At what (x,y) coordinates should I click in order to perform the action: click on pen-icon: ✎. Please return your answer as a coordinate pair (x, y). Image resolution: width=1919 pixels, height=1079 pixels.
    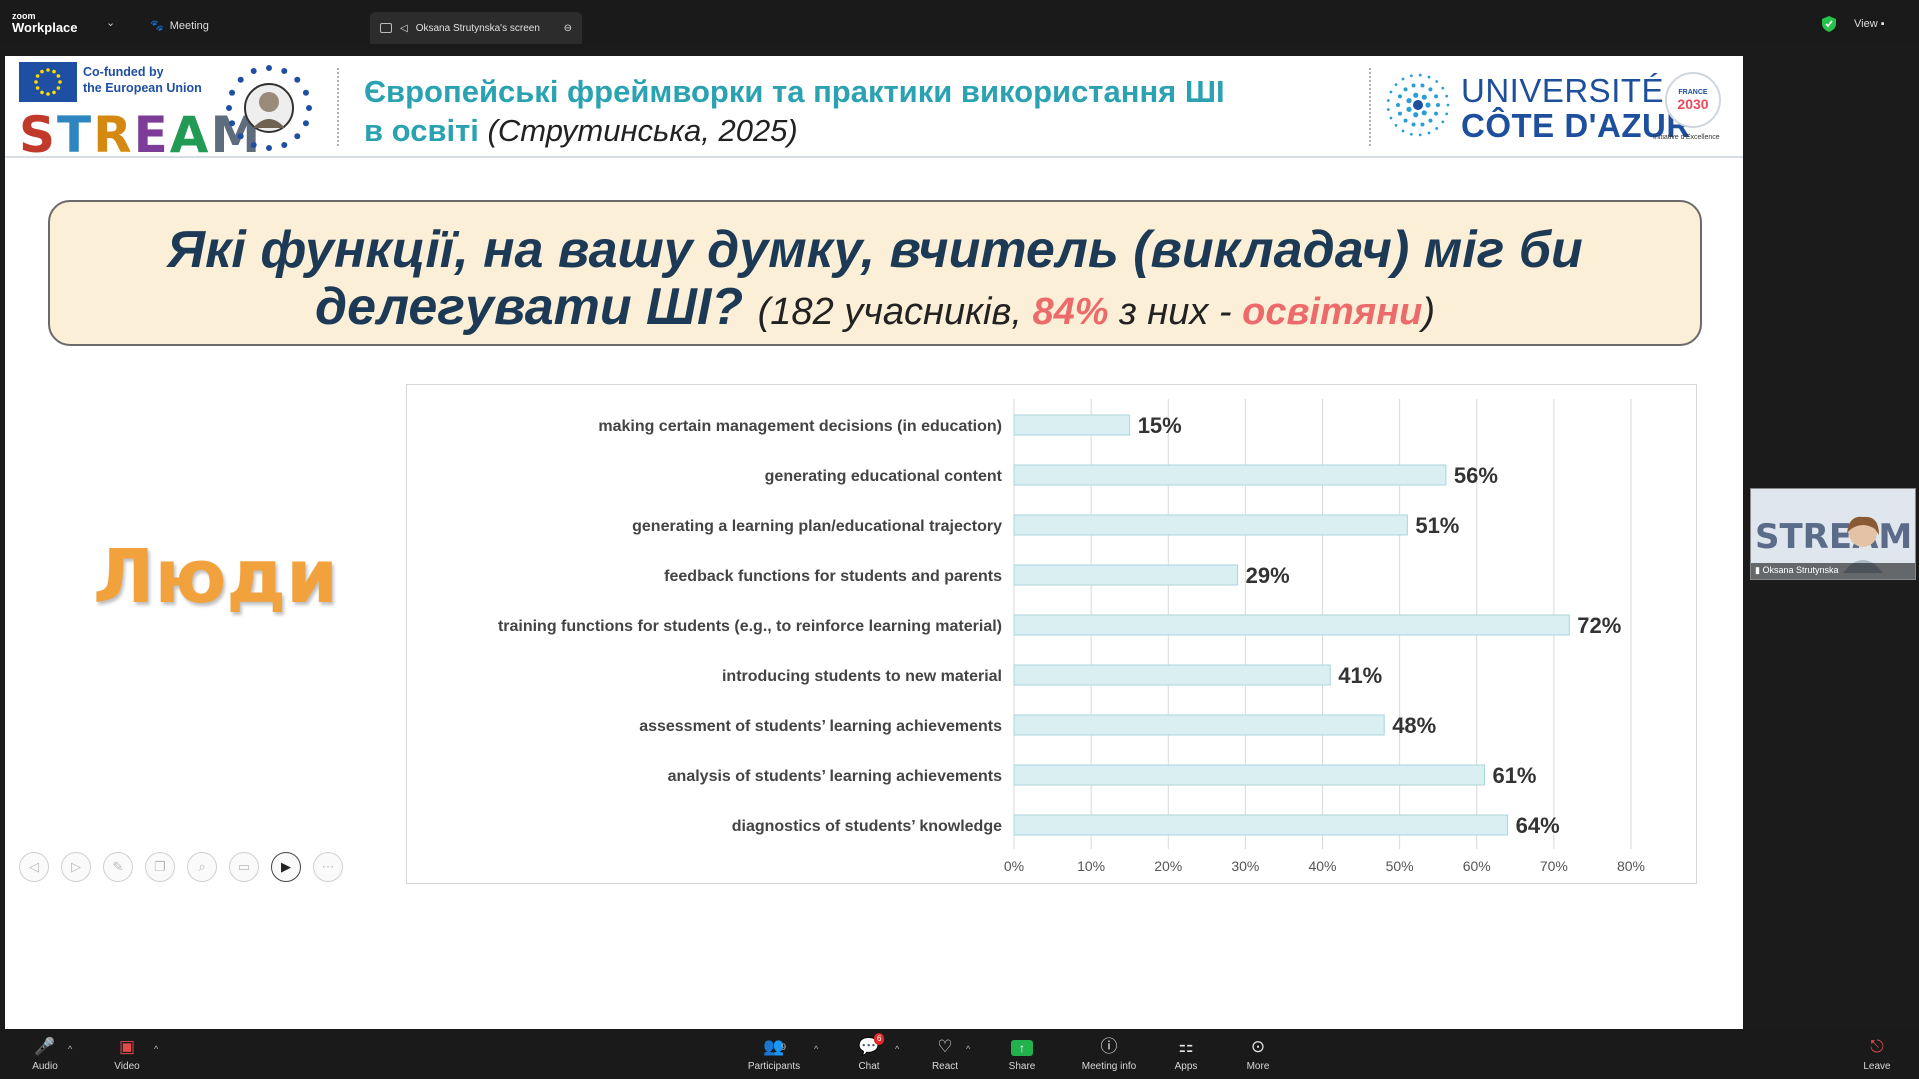
    Looking at the image, I should click on (118, 867).